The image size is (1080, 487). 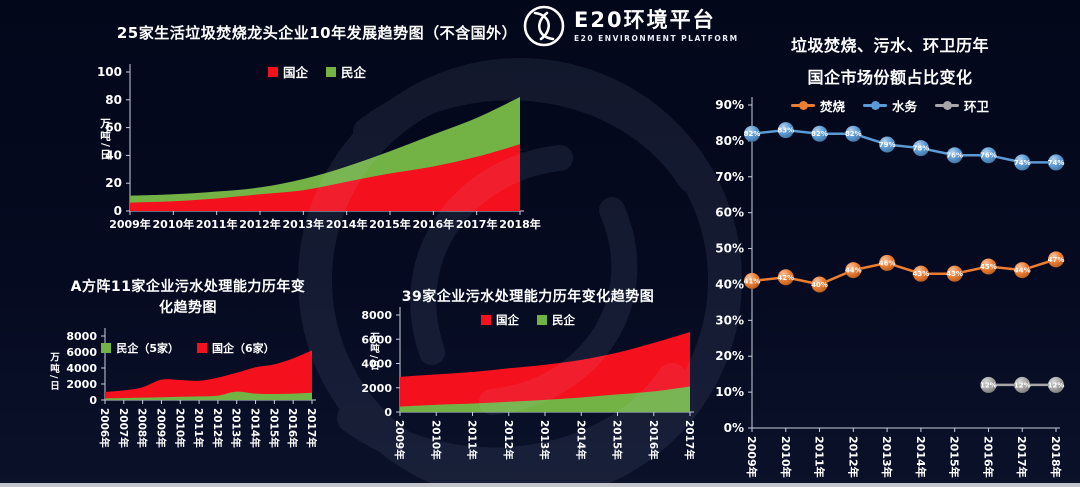 What do you see at coordinates (921, 274) in the screenshot?
I see `svg-text: 43%` at bounding box center [921, 274].